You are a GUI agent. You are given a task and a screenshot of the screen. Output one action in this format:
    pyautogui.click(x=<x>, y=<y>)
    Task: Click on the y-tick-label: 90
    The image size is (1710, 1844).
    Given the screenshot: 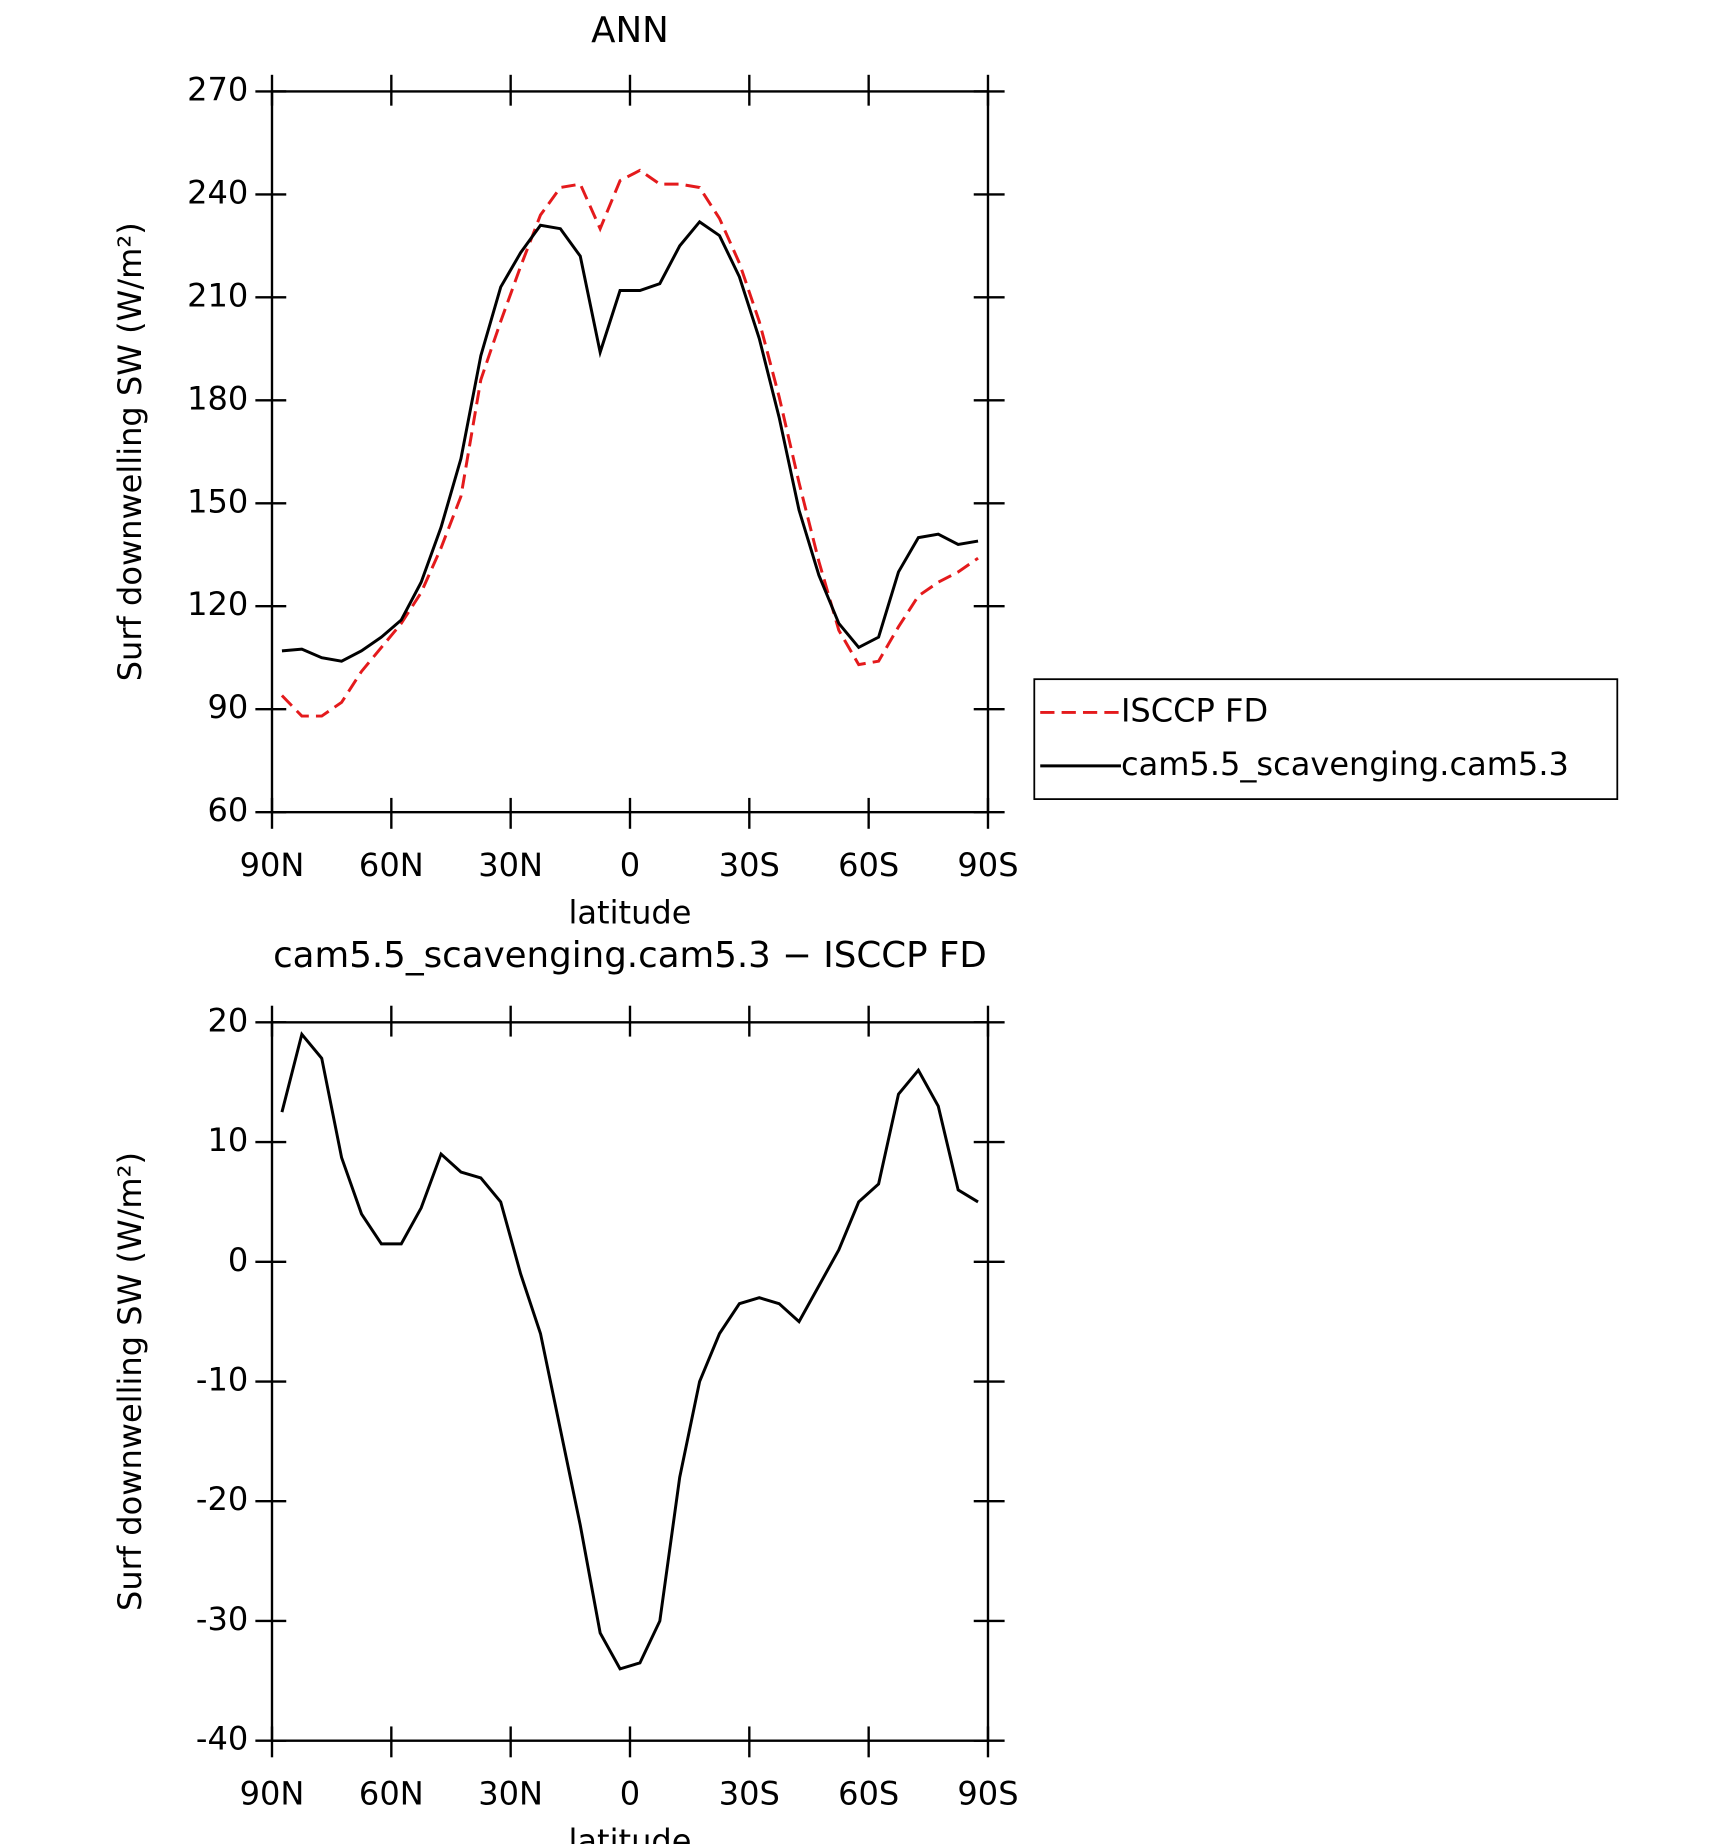 What is the action you would take?
    pyautogui.click(x=227, y=707)
    